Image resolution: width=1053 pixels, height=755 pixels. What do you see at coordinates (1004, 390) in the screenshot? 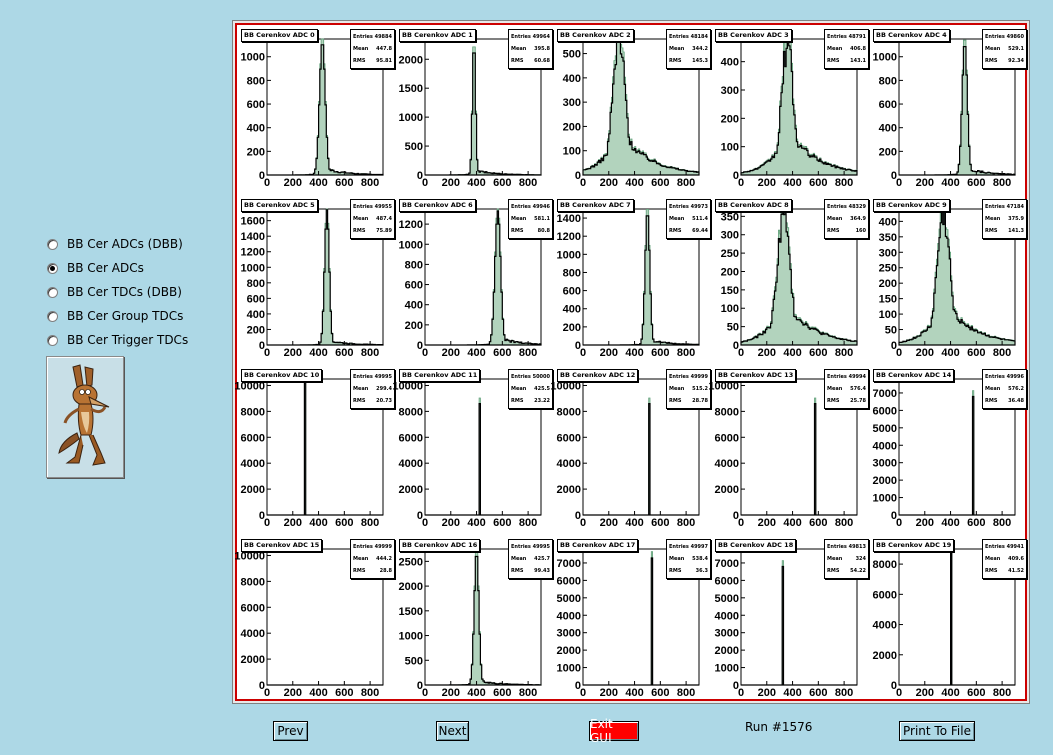
I see `stats-row: Mean 576.2` at bounding box center [1004, 390].